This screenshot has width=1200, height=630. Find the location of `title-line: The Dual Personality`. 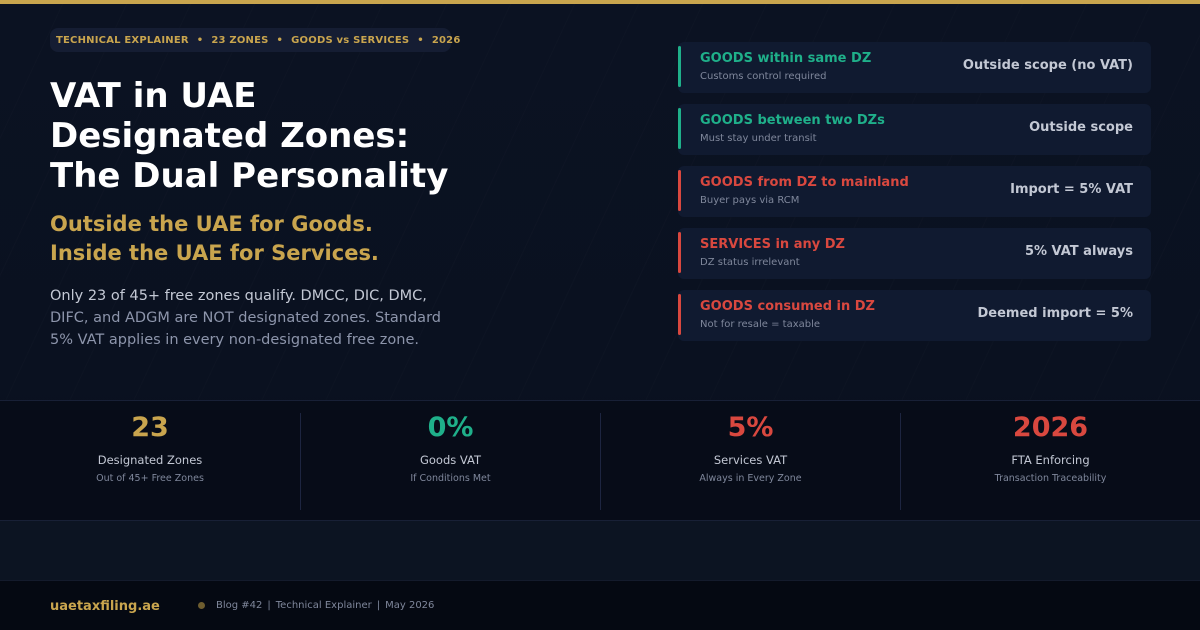

title-line: The Dual Personality is located at coordinates (249, 176).